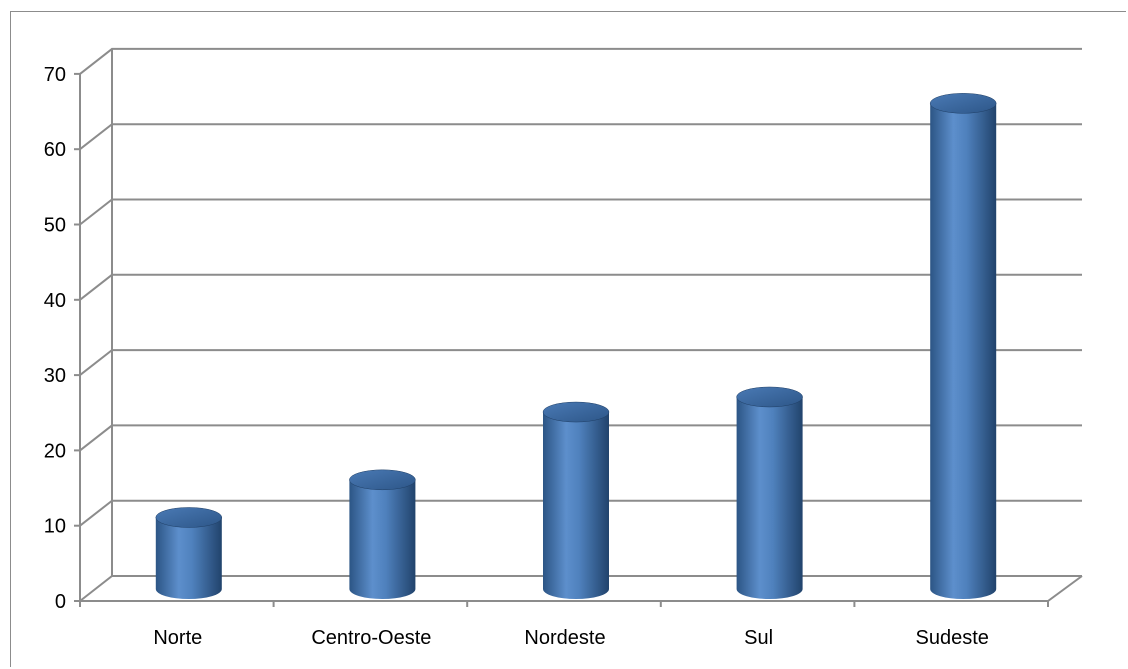  Describe the element at coordinates (55, 301) in the screenshot. I see `y-tick-label: 40` at that location.